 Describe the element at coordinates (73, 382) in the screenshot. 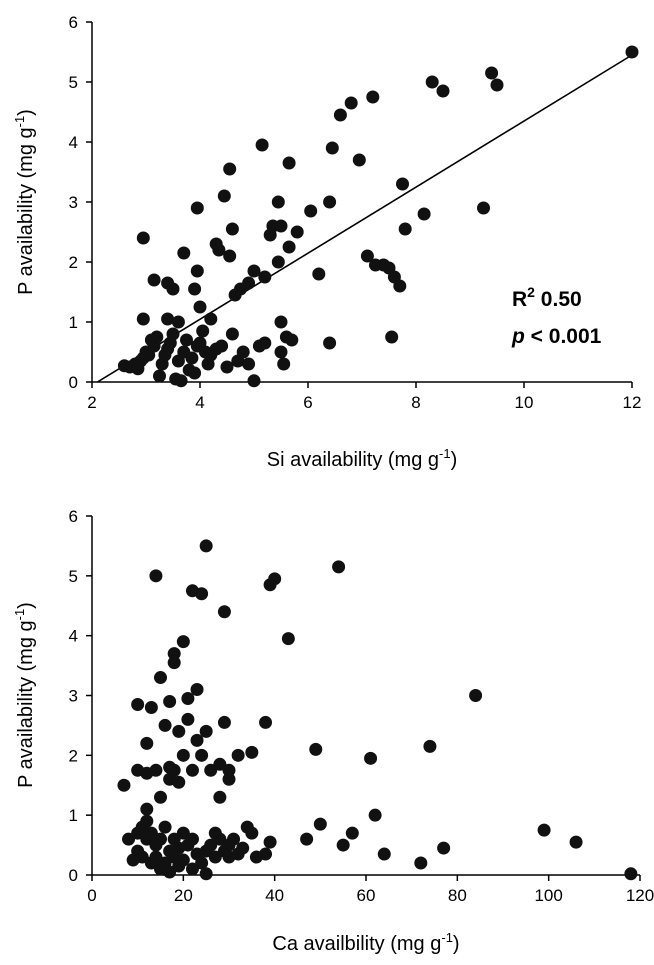

I see `y-tick-label: 0` at that location.